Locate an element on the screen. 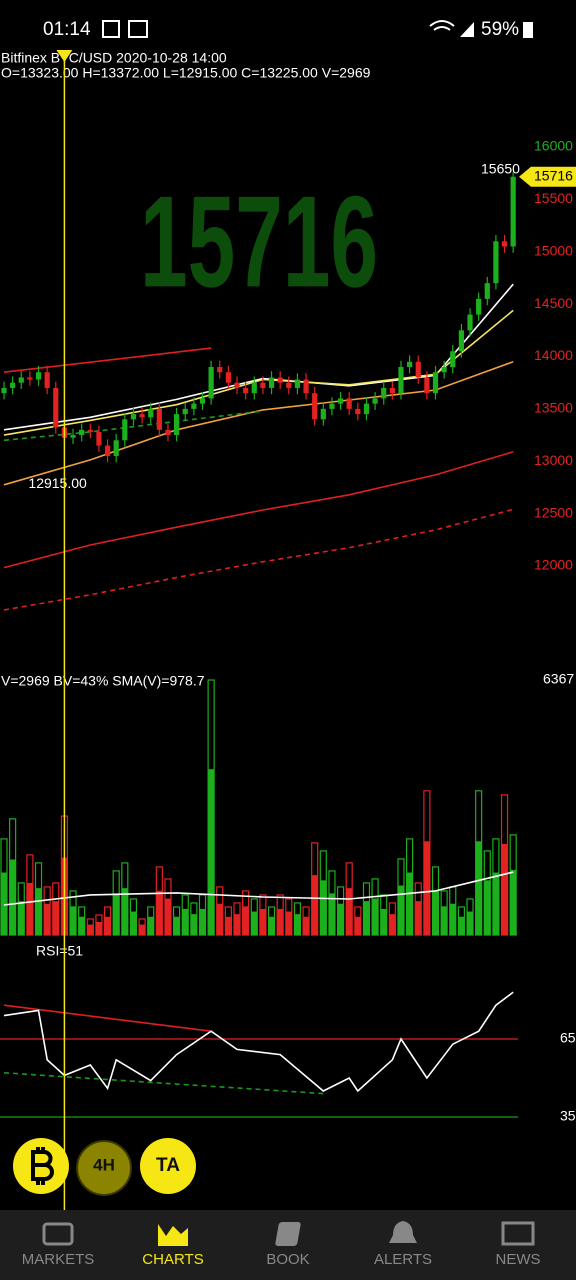 The image size is (576, 1280). nav-label: MARKETS is located at coordinates (58, 1259).